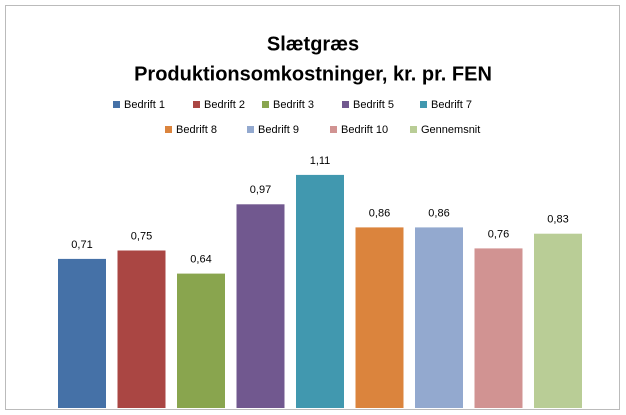 This screenshot has height=415, width=626. Describe the element at coordinates (200, 260) in the screenshot. I see `data-label: 0,64` at that location.